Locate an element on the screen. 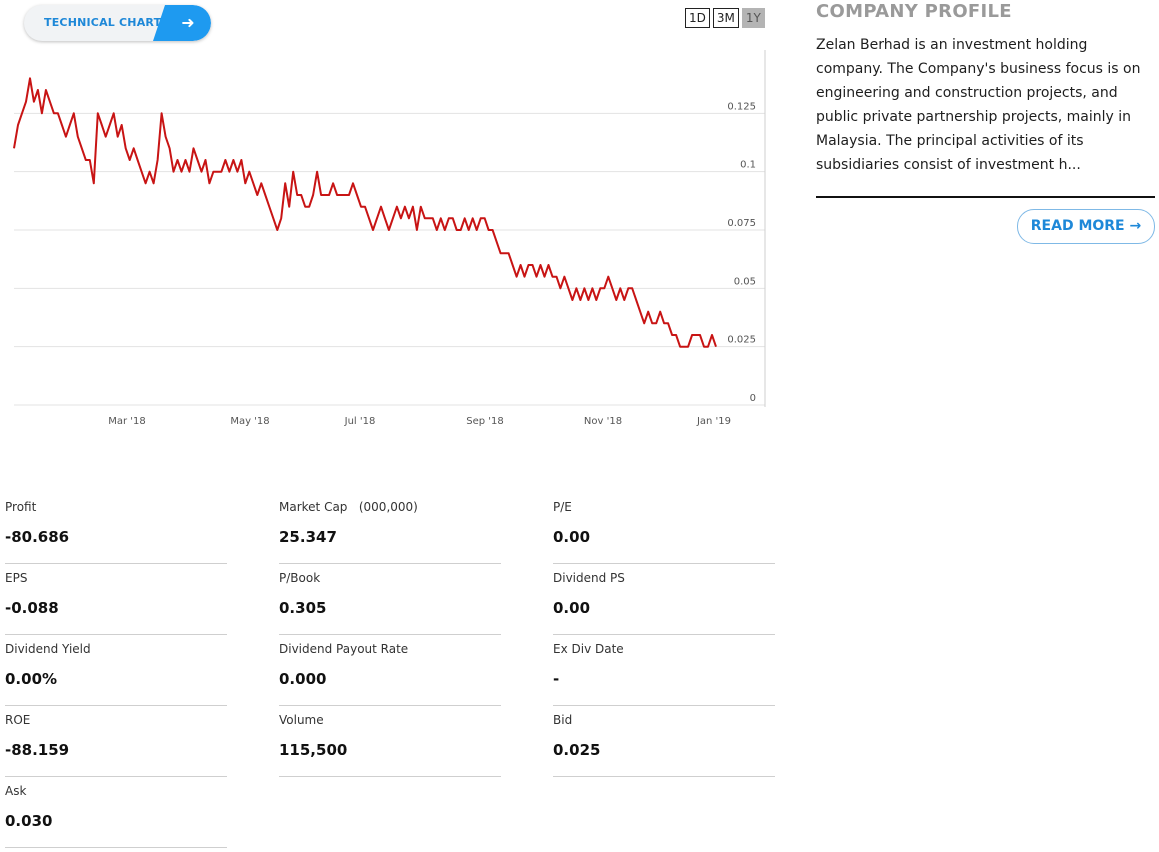 This screenshot has height=852, width=1159. profile-title-prefix: COMPANY is located at coordinates (870, 11).